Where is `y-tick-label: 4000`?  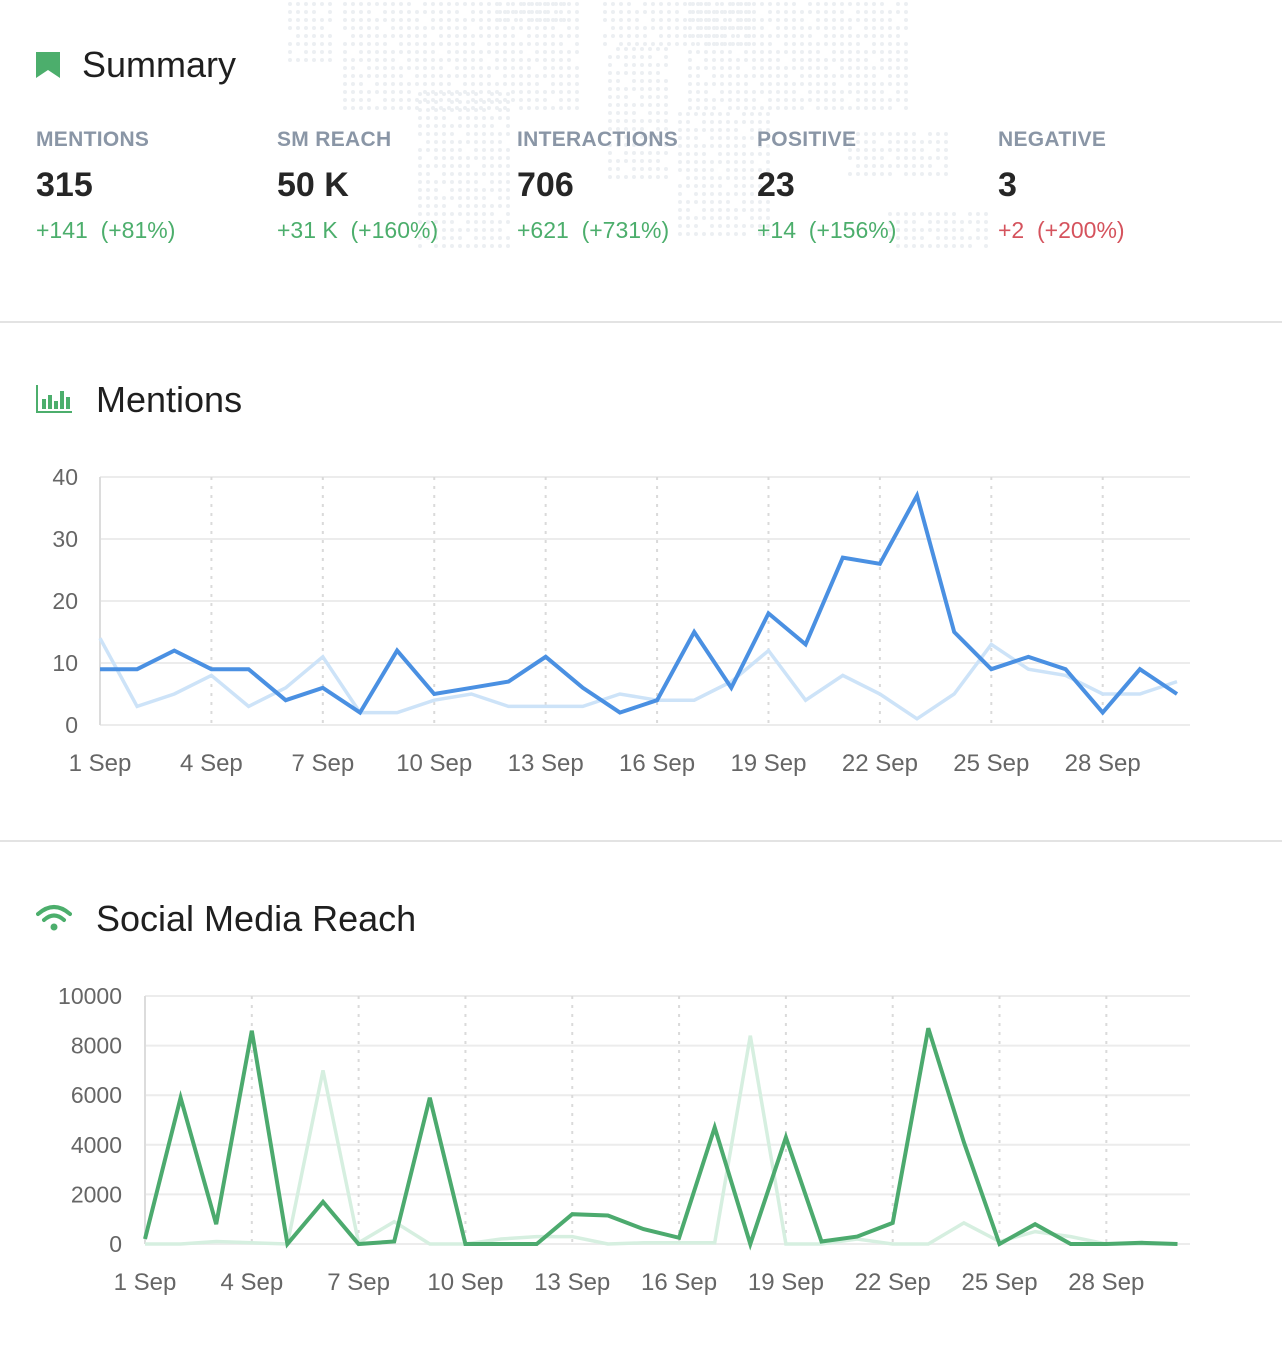 y-tick-label: 4000 is located at coordinates (96, 1145).